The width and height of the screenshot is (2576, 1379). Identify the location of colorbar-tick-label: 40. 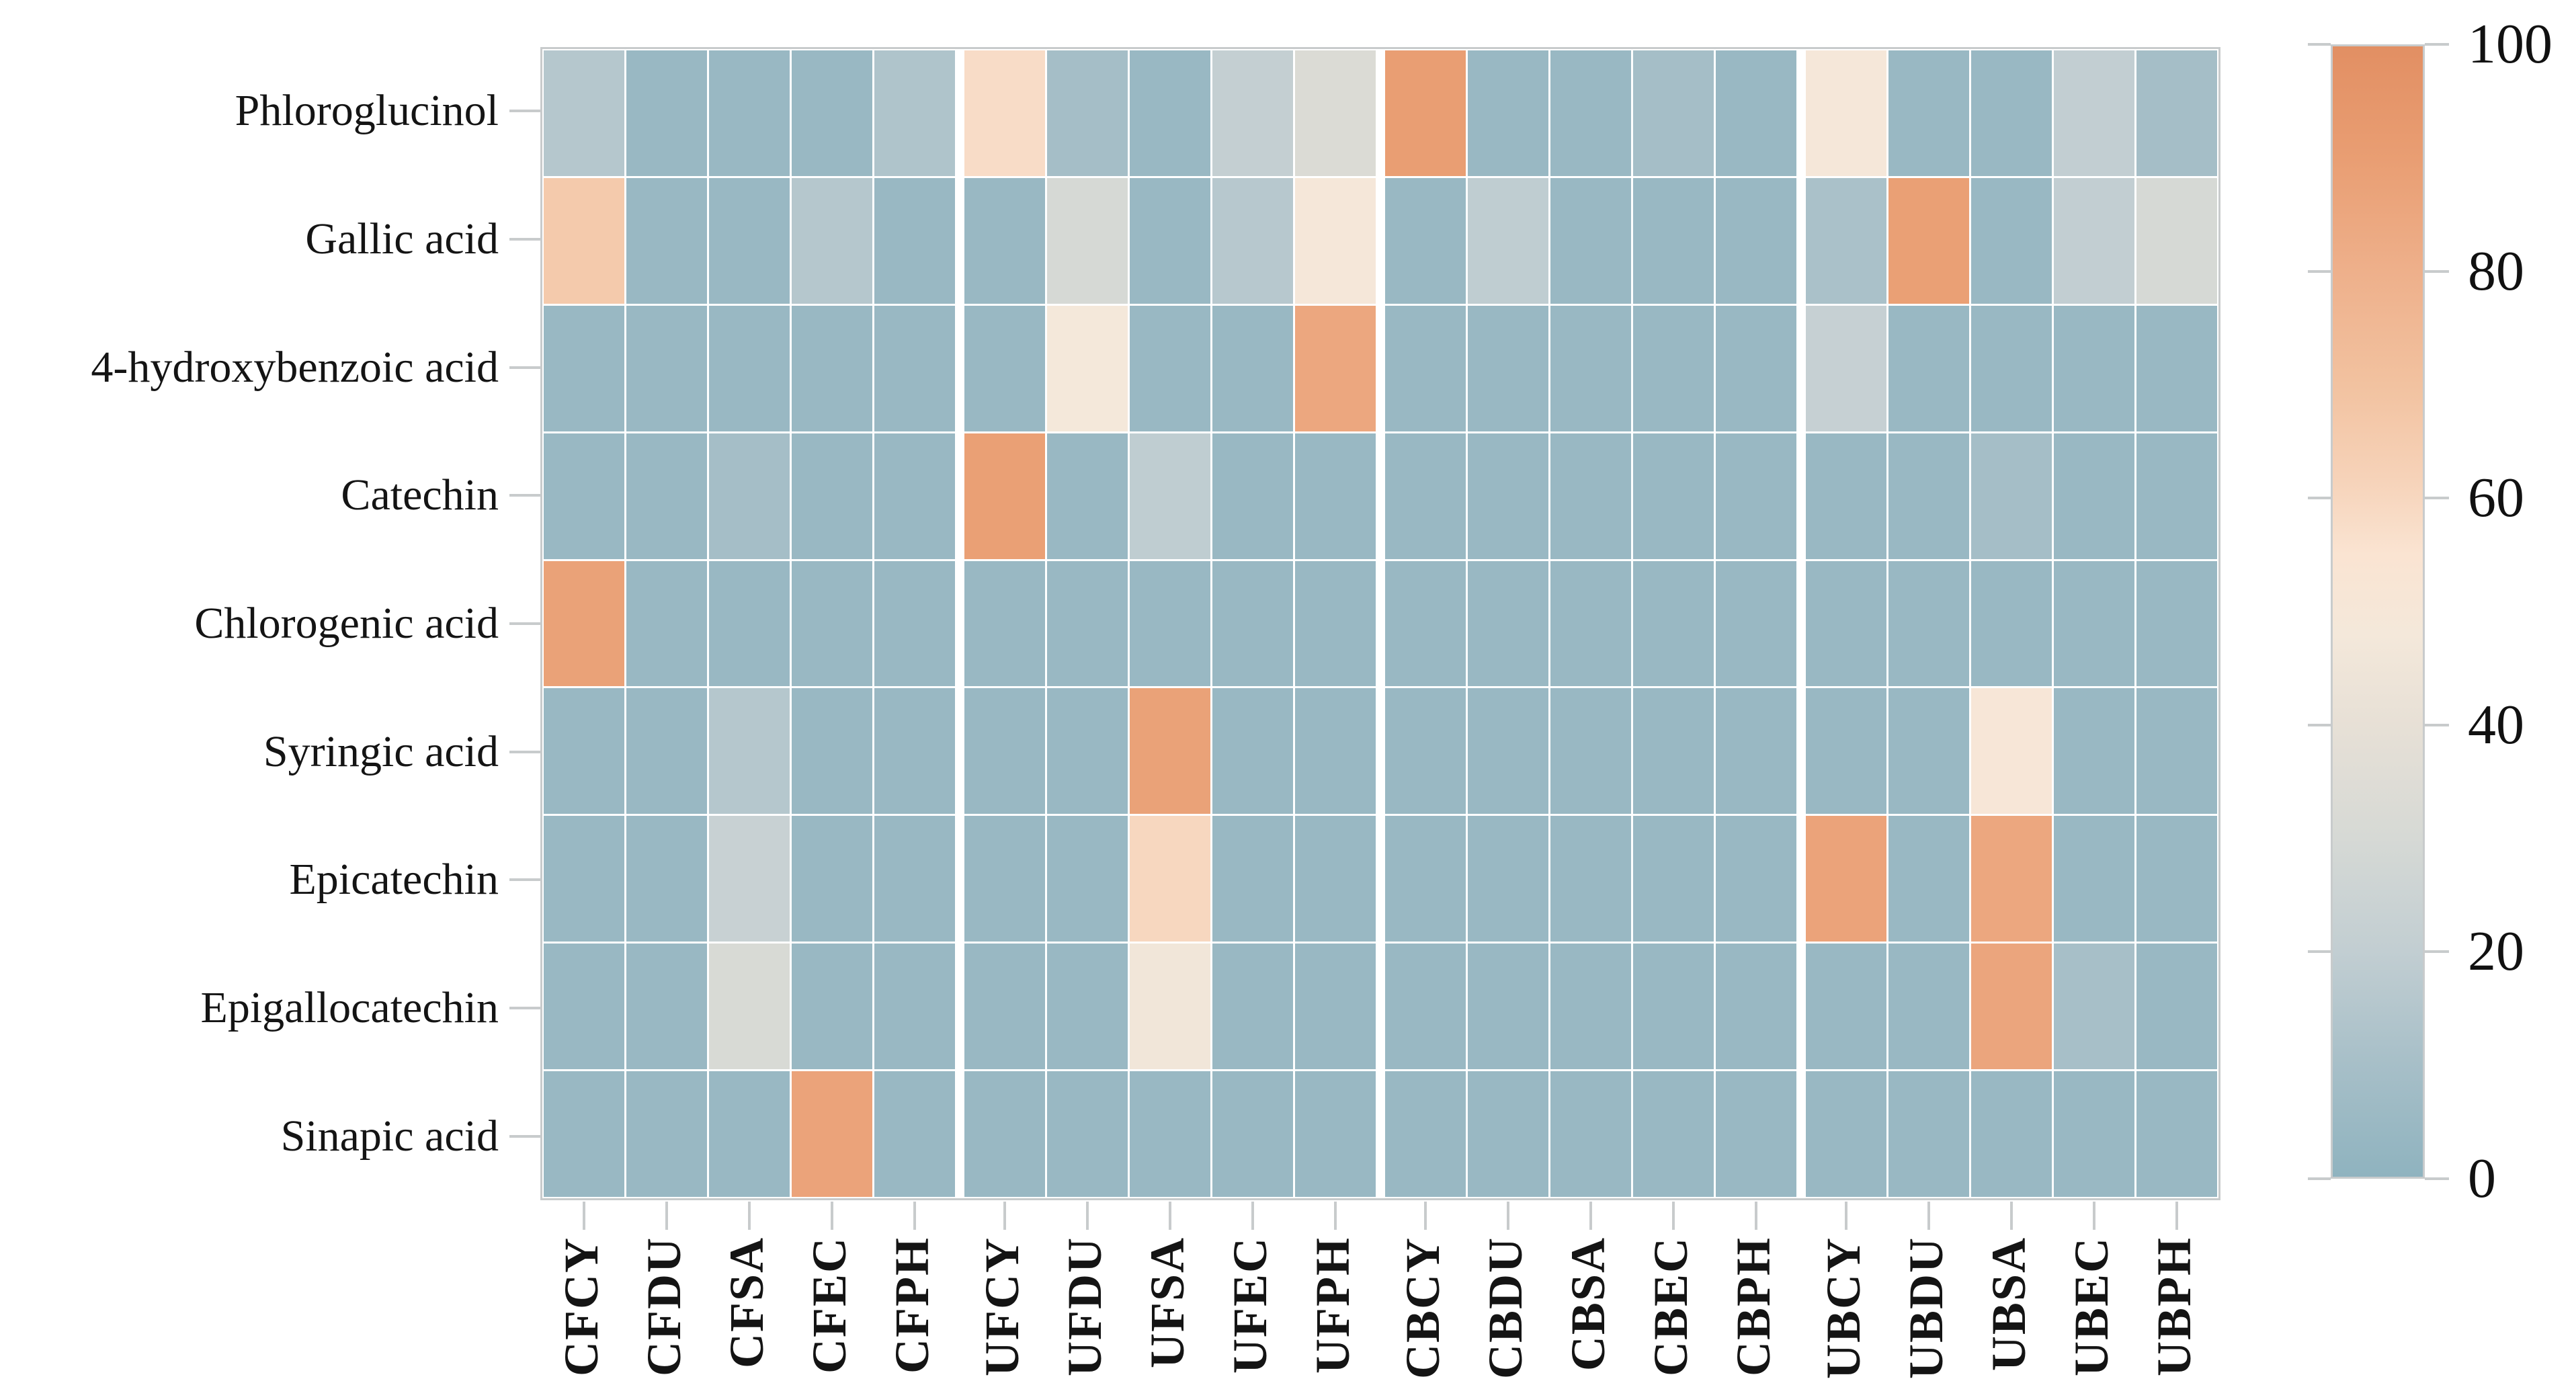
(2496, 724).